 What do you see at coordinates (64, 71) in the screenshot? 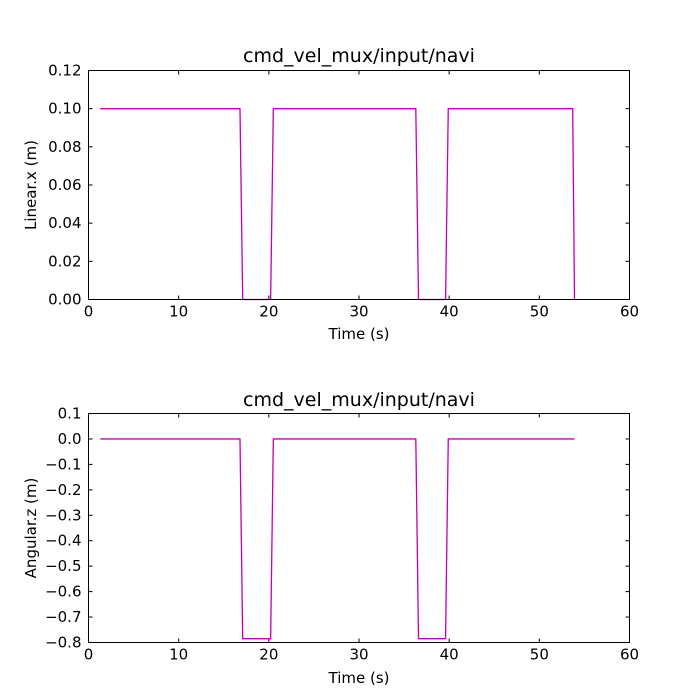
I see `y-tick-label: 0.12` at bounding box center [64, 71].